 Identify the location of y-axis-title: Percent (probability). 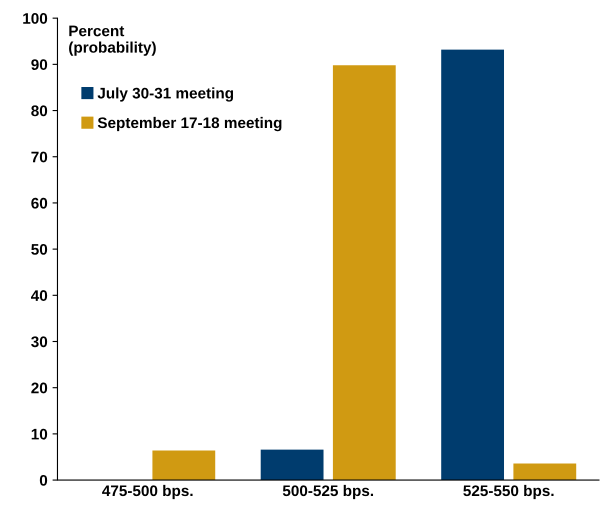
(112, 41).